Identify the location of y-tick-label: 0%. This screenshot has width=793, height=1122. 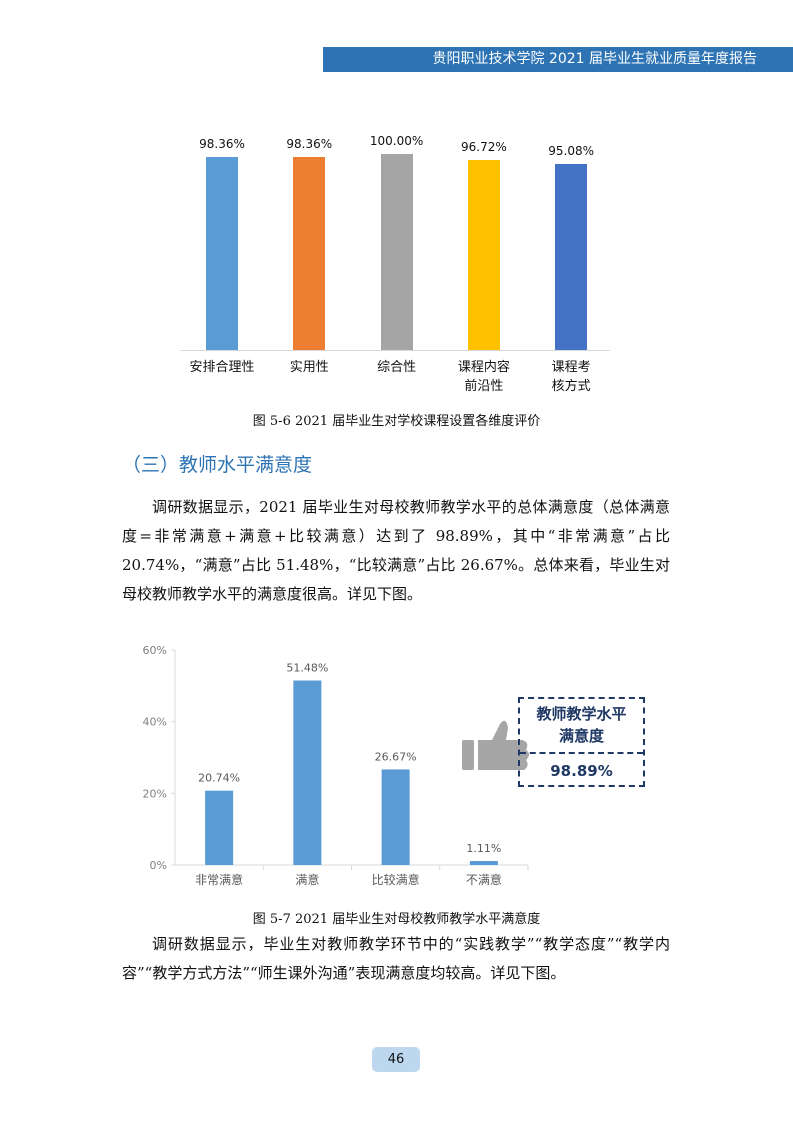
(158, 865).